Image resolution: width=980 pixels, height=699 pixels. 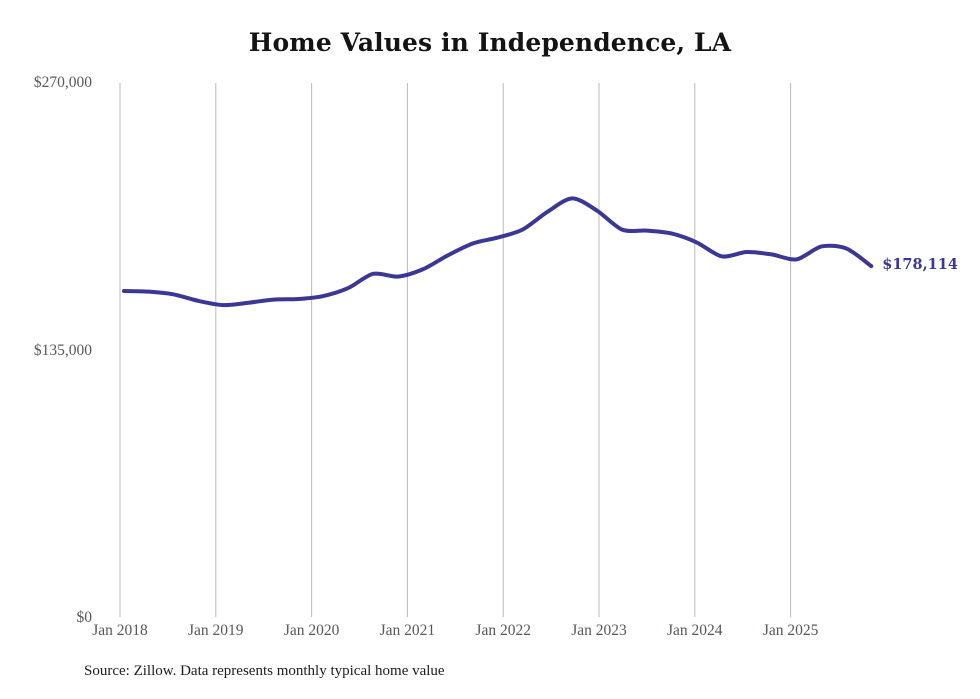 I want to click on x-axis-tick-jan-2025: Jan 2025, so click(x=790, y=630).